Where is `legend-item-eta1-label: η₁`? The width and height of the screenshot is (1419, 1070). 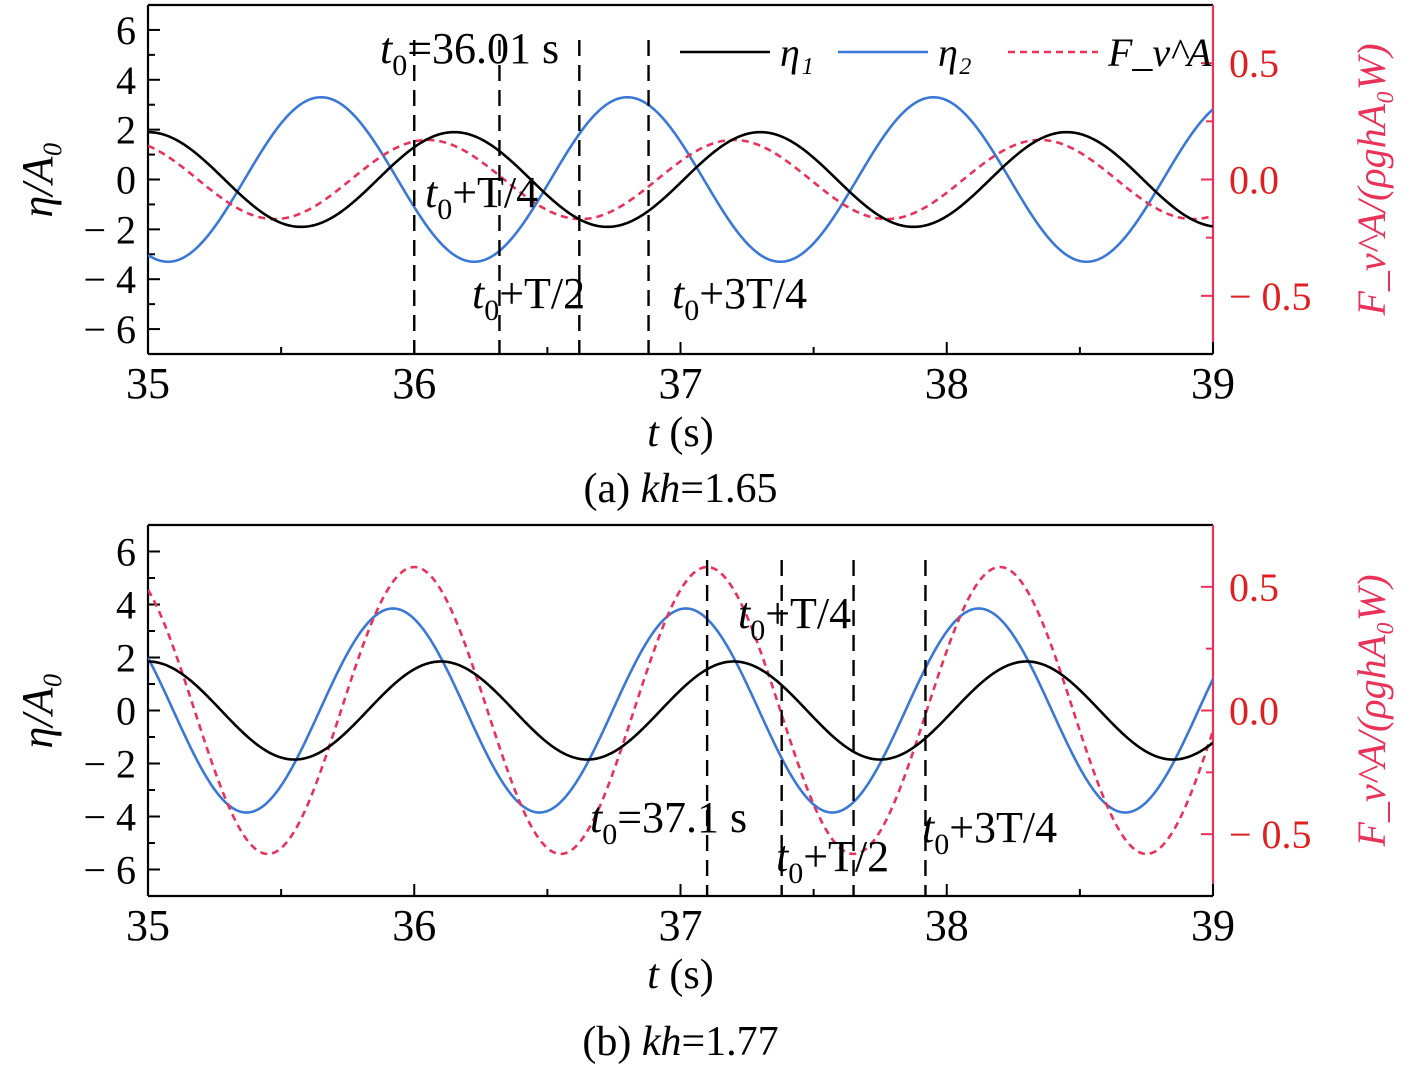
legend-item-eta1-label: η₁ is located at coordinates (797, 52).